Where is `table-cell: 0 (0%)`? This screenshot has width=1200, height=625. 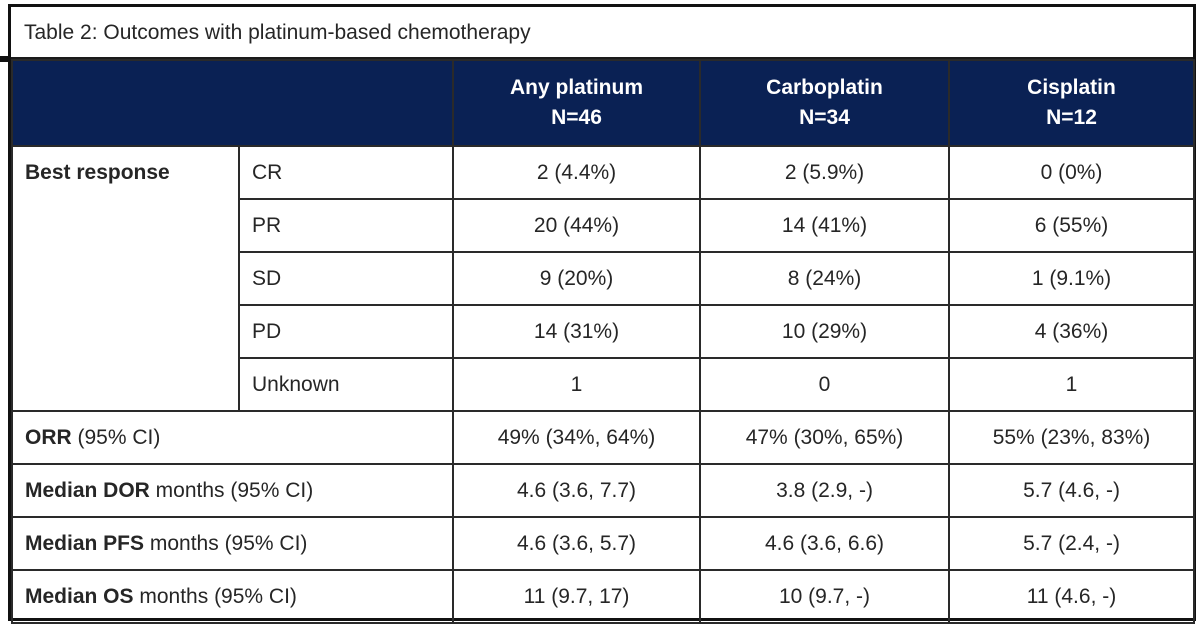 table-cell: 0 (0%) is located at coordinates (1071, 172).